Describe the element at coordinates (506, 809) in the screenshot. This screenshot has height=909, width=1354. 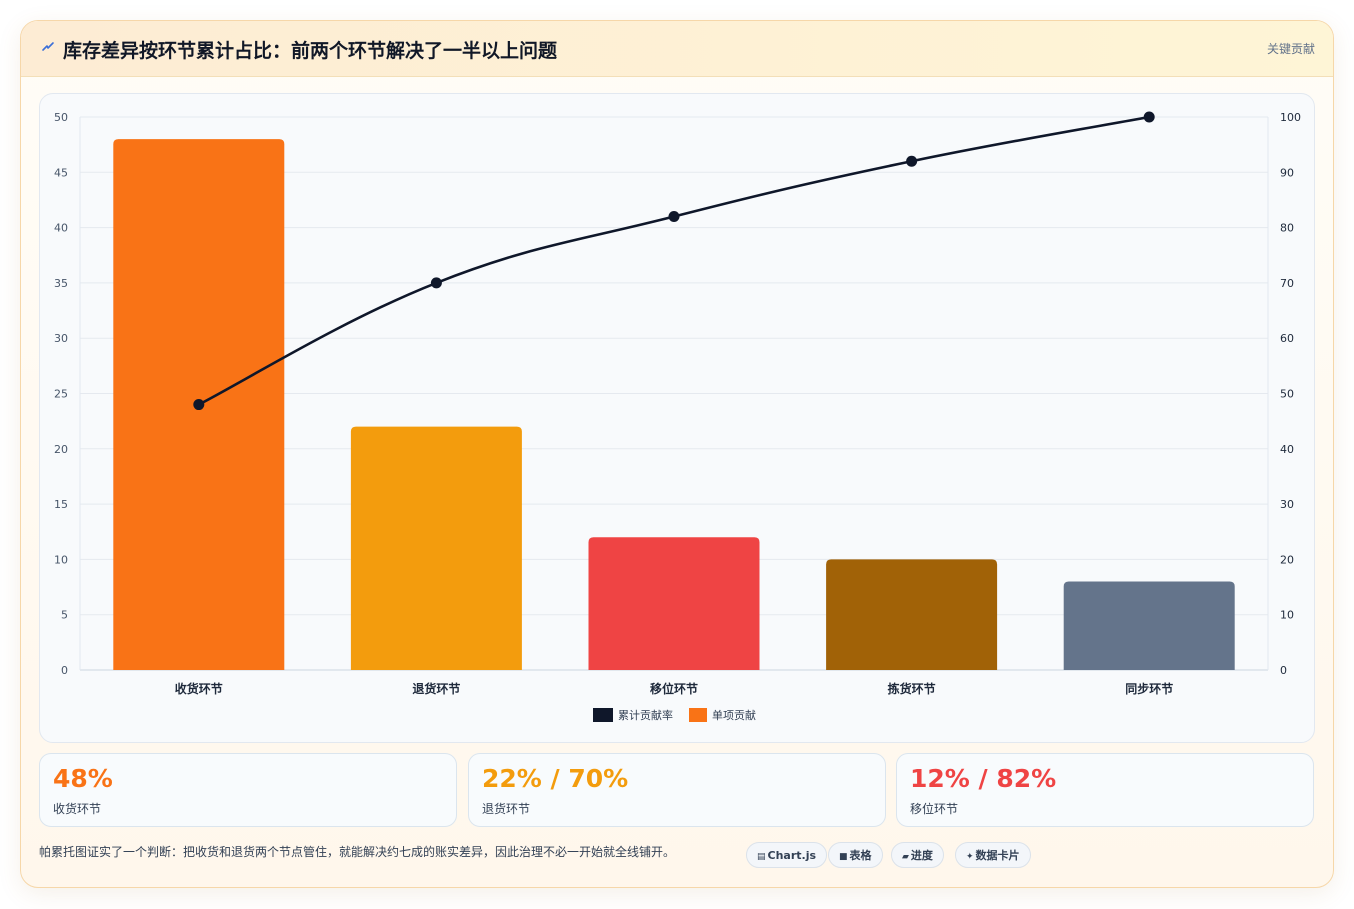
I see `kpi-label: 退货环节` at that location.